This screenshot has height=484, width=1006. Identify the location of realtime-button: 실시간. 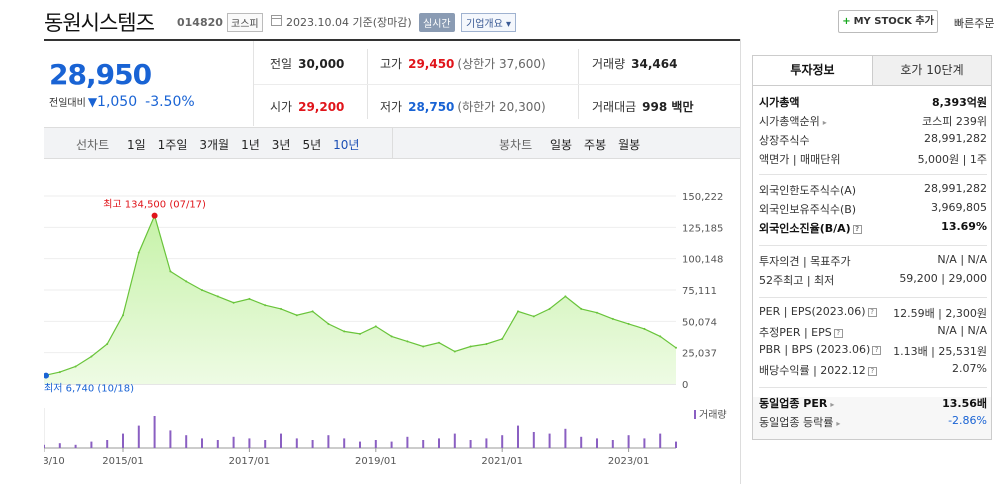
(437, 22).